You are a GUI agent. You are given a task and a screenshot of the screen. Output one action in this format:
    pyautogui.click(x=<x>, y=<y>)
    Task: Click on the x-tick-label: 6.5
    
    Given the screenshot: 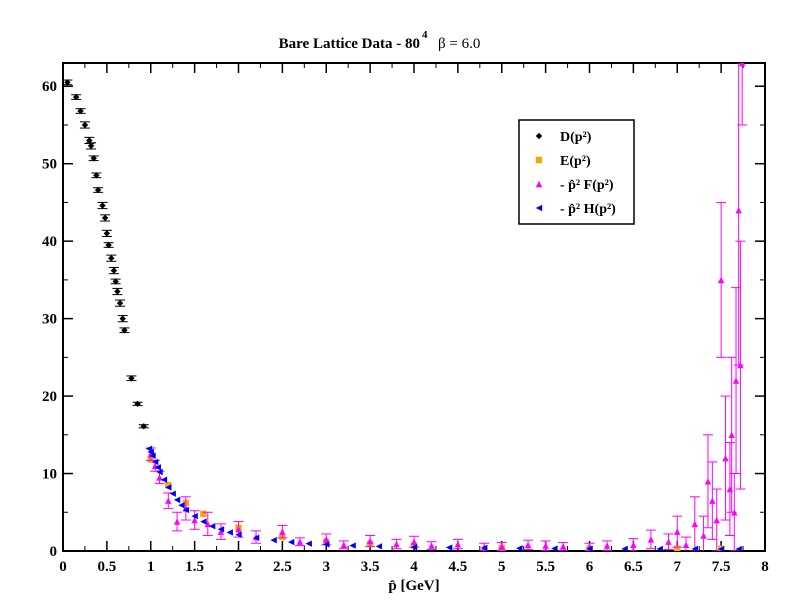 What is the action you would take?
    pyautogui.click(x=633, y=567)
    